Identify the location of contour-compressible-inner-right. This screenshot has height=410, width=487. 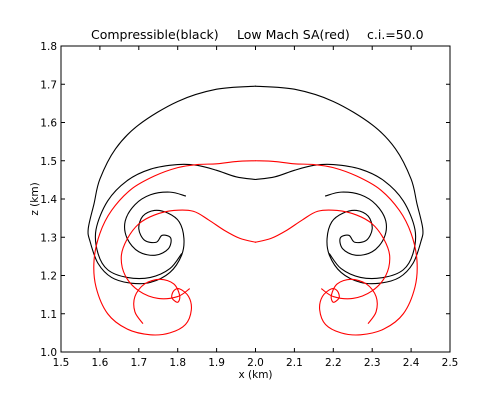
(335, 221).